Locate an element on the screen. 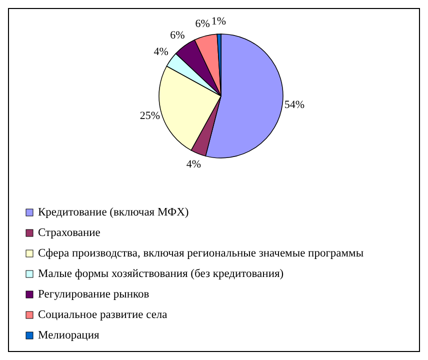  data-label: 54% is located at coordinates (294, 104).